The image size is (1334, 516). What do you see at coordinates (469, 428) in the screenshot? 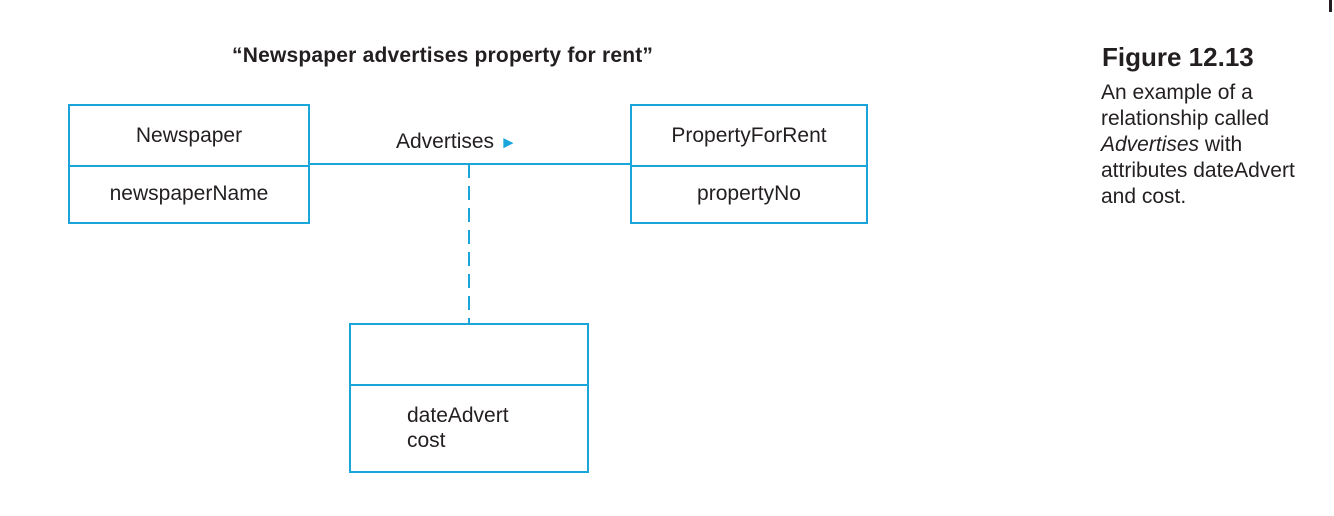
I see `association-attributes: dateAdvert cost` at bounding box center [469, 428].